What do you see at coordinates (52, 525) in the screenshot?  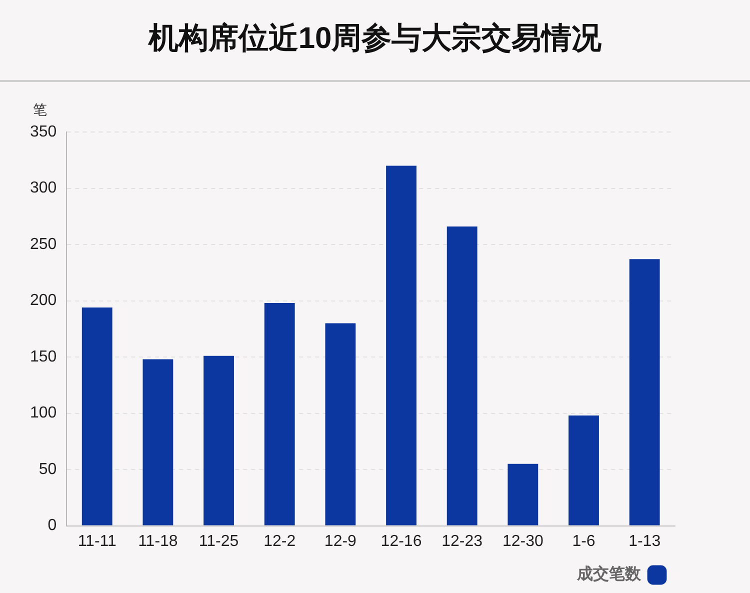 I see `y-tick-label: 0` at bounding box center [52, 525].